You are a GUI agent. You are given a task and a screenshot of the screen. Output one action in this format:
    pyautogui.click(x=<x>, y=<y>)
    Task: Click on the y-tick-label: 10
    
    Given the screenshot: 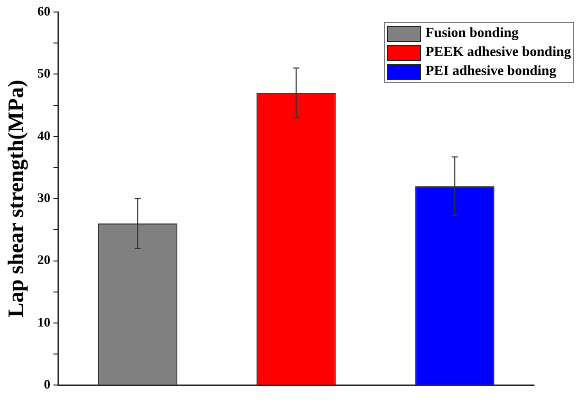 What is the action you would take?
    pyautogui.click(x=43, y=322)
    